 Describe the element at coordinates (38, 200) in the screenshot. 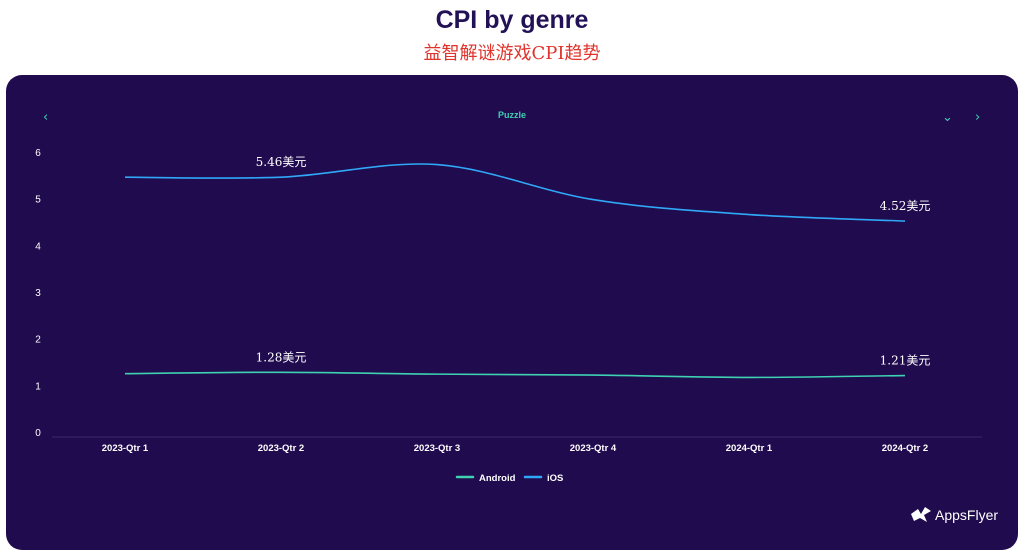

I see `y-tick-label: 5` at that location.